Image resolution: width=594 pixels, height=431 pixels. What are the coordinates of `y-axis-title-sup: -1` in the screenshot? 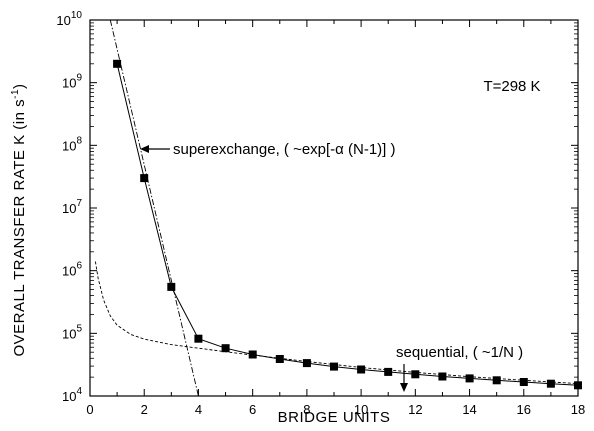 It's located at (15, 94).